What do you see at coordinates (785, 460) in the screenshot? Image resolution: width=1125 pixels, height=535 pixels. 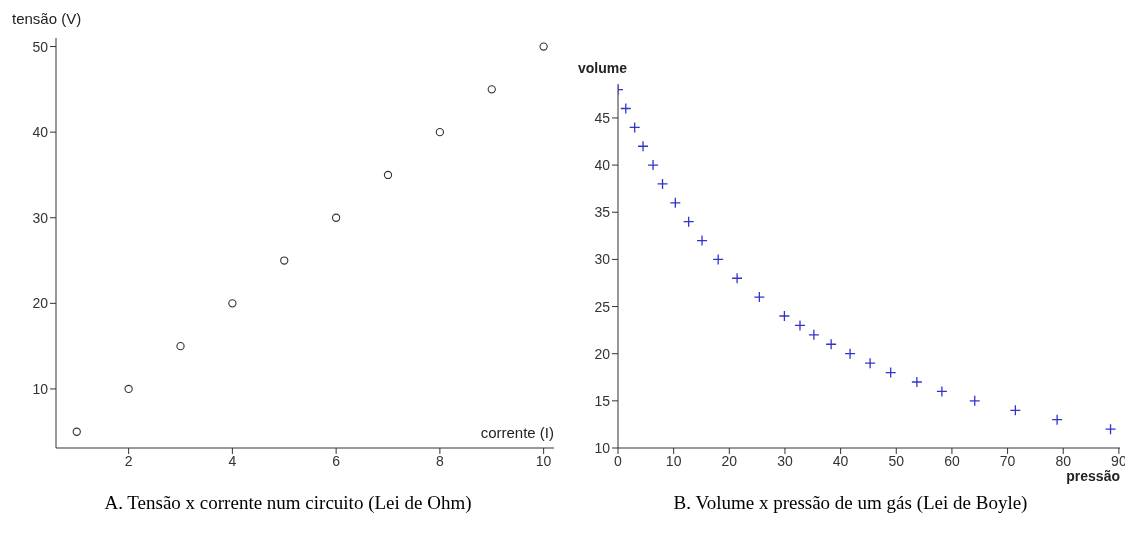 I see `x-tick-label: 30` at bounding box center [785, 460].